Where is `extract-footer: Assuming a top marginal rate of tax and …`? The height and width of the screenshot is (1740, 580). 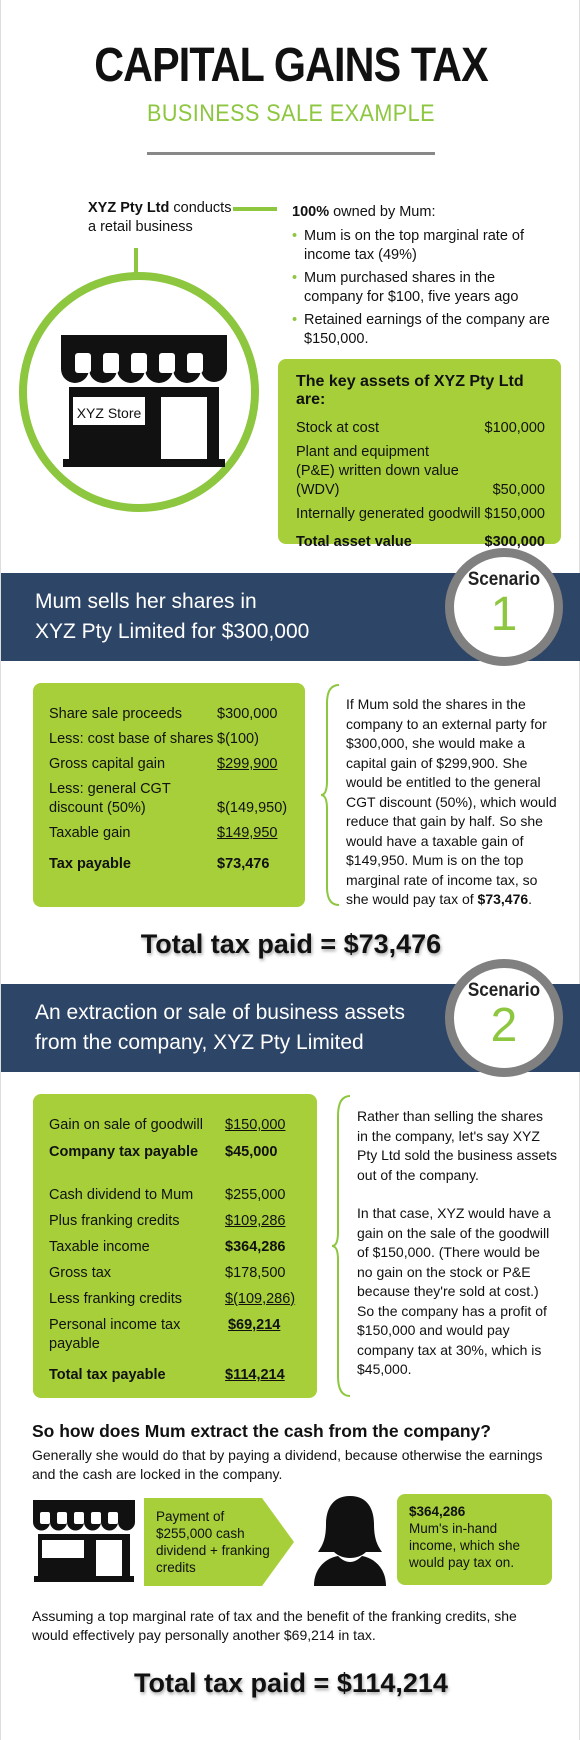 extract-footer: Assuming a top marginal rate of tax and … is located at coordinates (274, 1625).